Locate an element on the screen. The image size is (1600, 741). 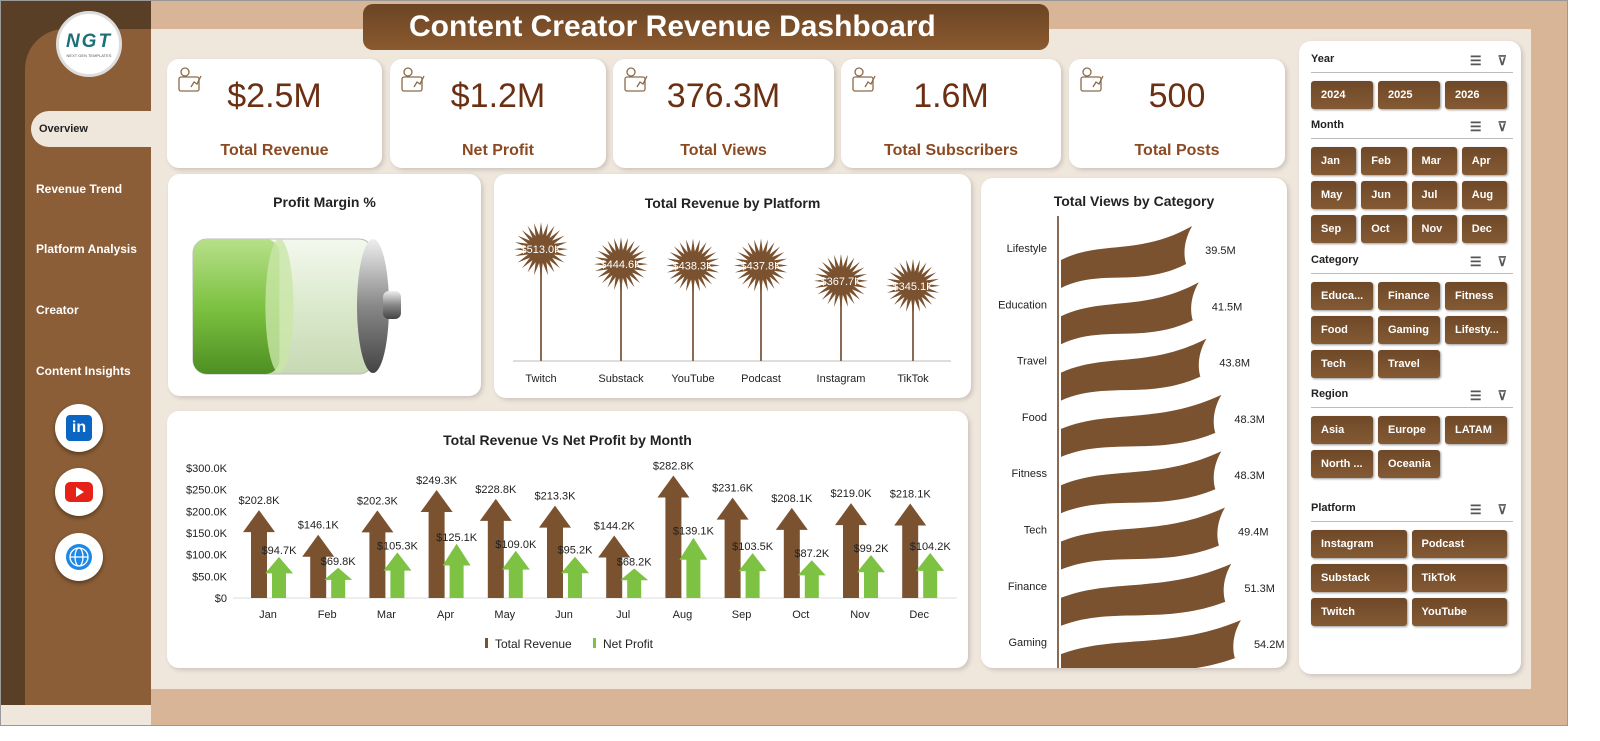
logo: NGT NEXT GEN TEMPLATES is located at coordinates (89, 44).